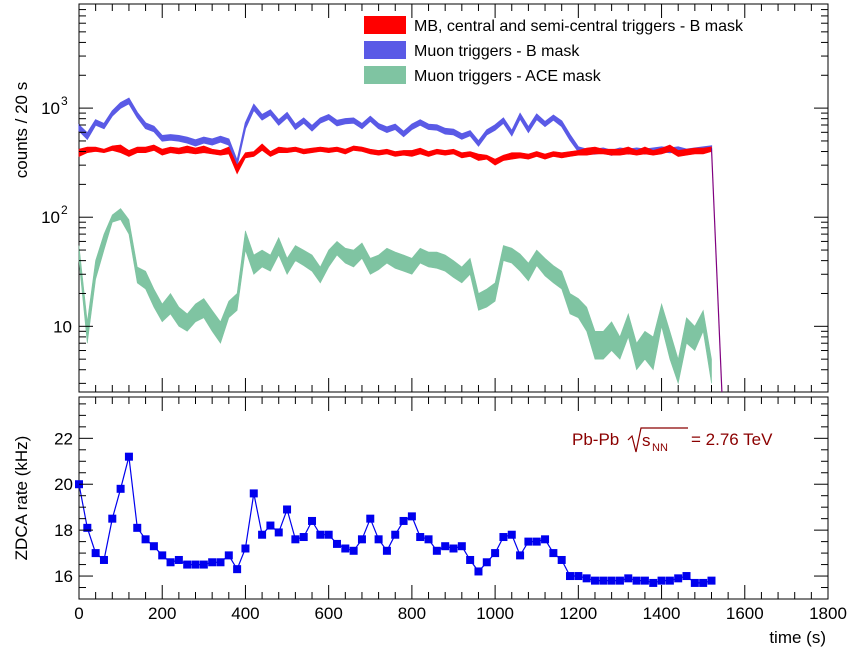  What do you see at coordinates (245, 613) in the screenshot?
I see `x-tick-label: 400` at bounding box center [245, 613].